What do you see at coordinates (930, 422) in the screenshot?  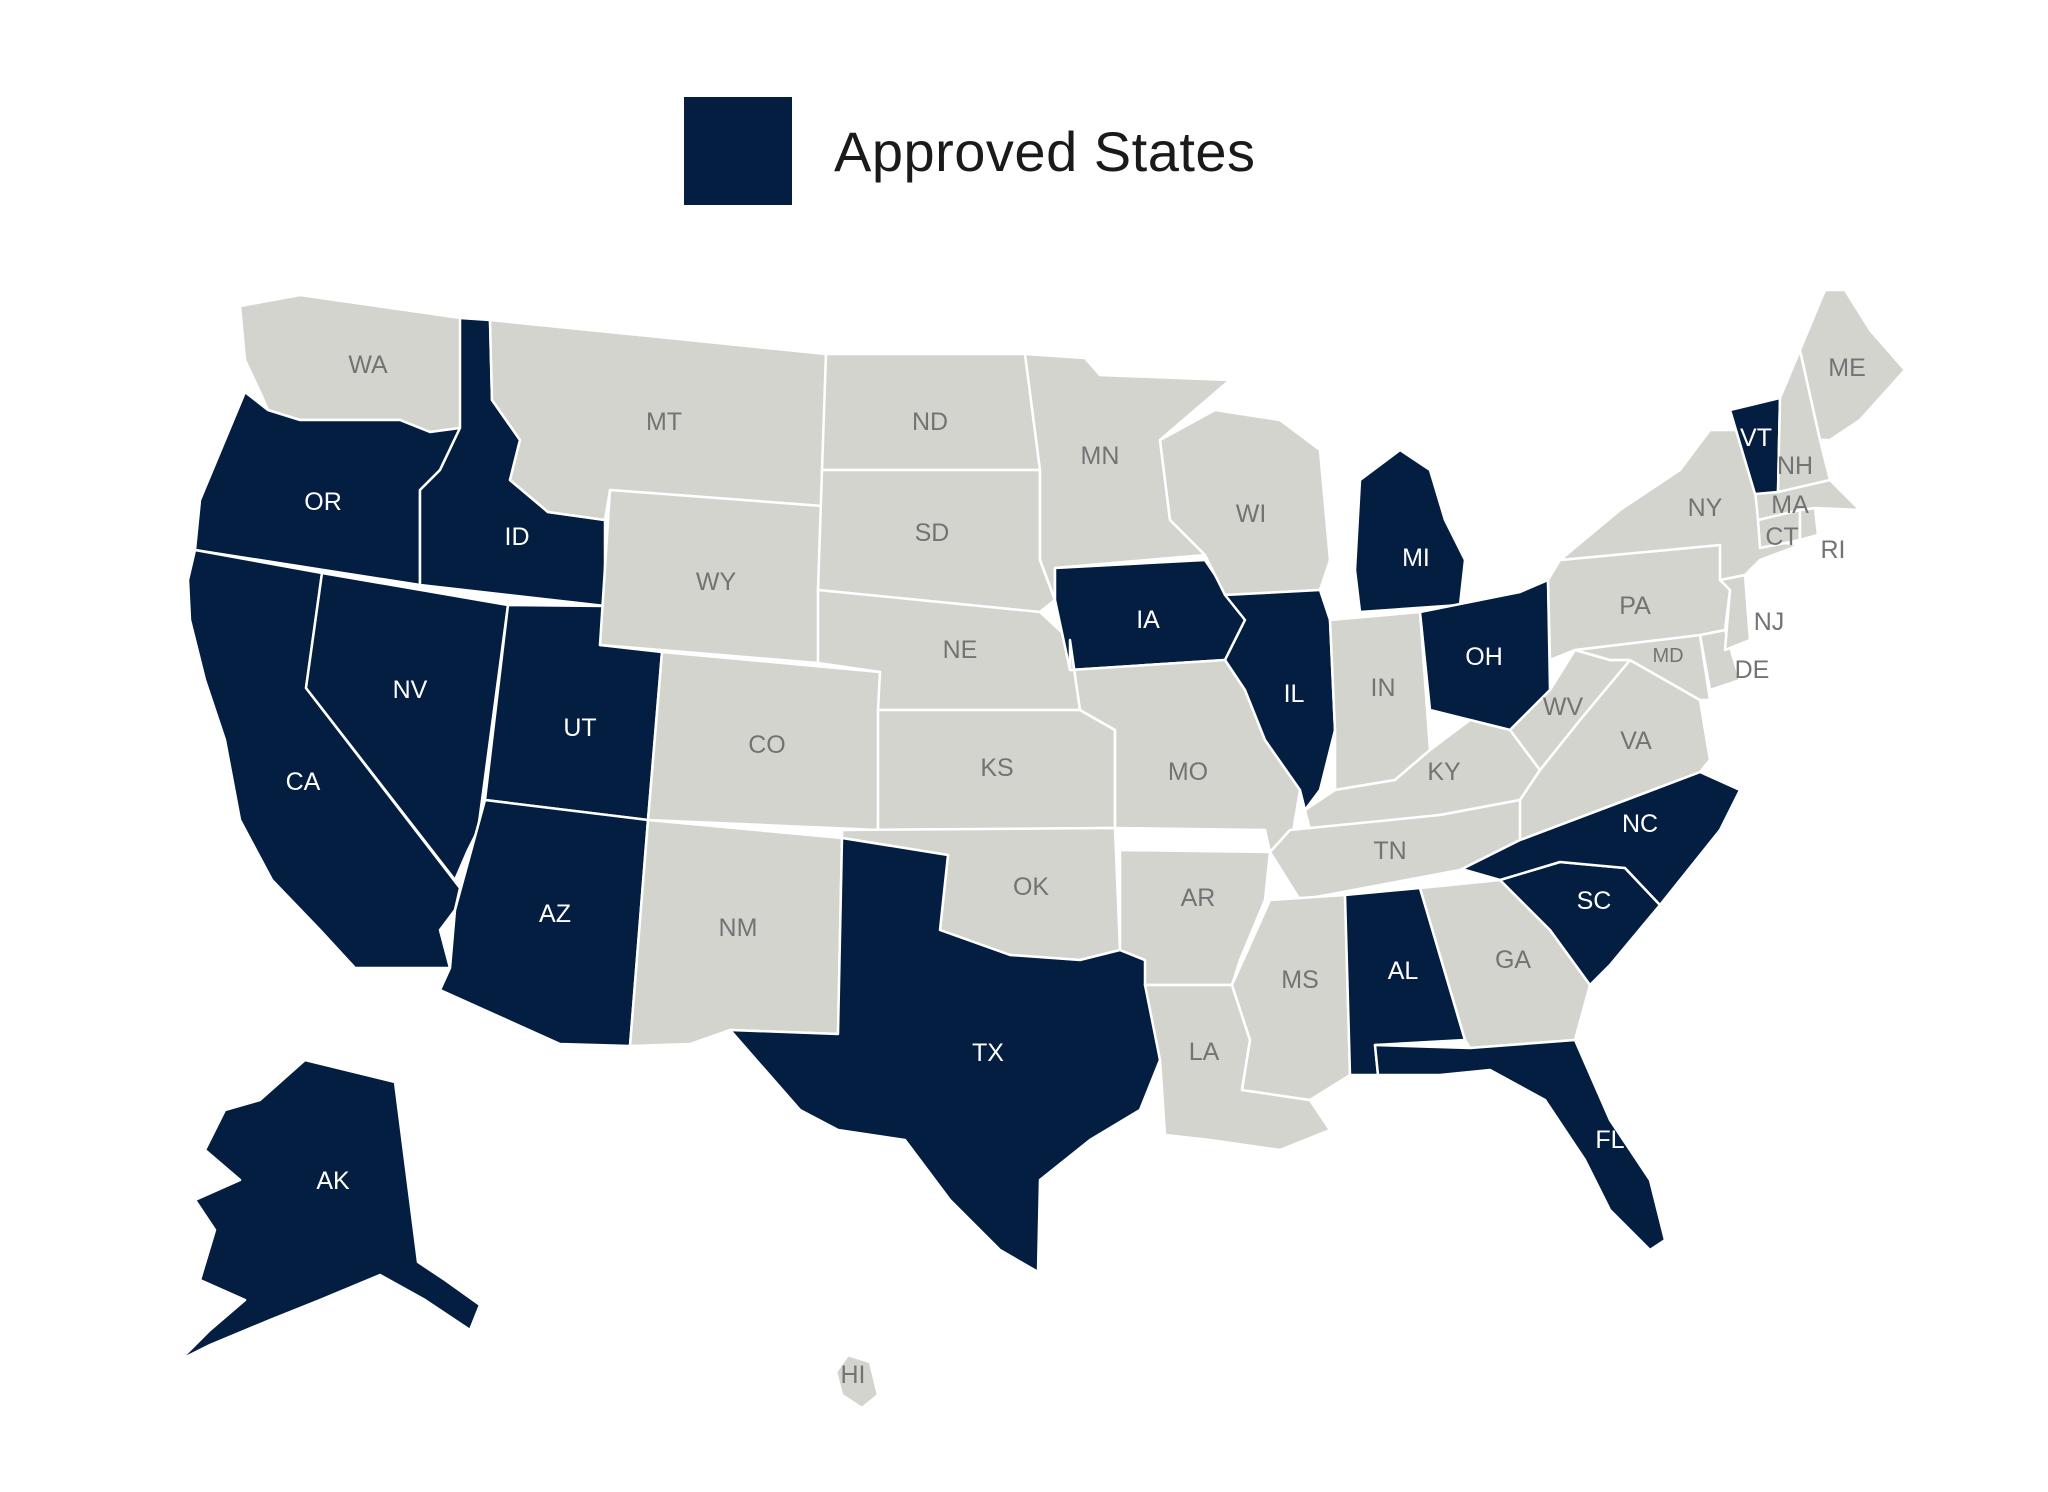 I see `state-label-nd: ND` at bounding box center [930, 422].